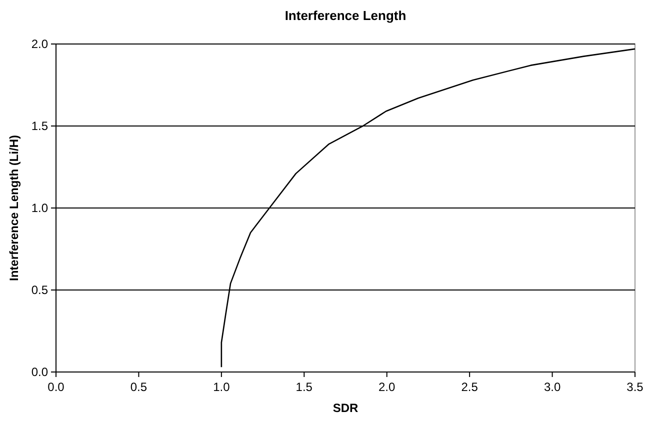 The height and width of the screenshot is (431, 648). Describe the element at coordinates (39, 290) in the screenshot. I see `y-tick-label: 0.5` at that location.